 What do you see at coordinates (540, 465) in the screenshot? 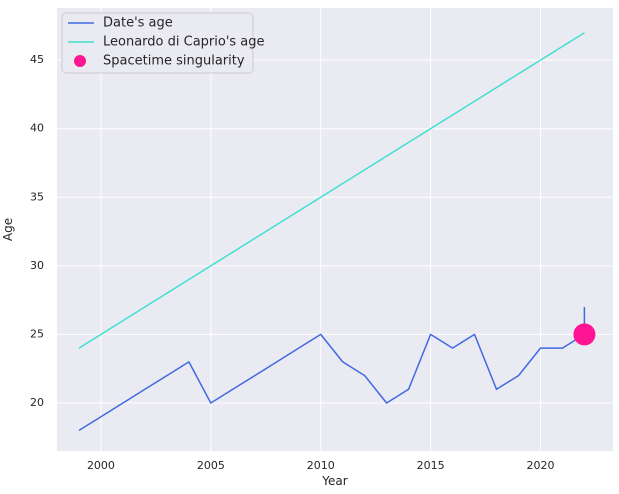
I see `x-tick-label: 2020` at bounding box center [540, 465].